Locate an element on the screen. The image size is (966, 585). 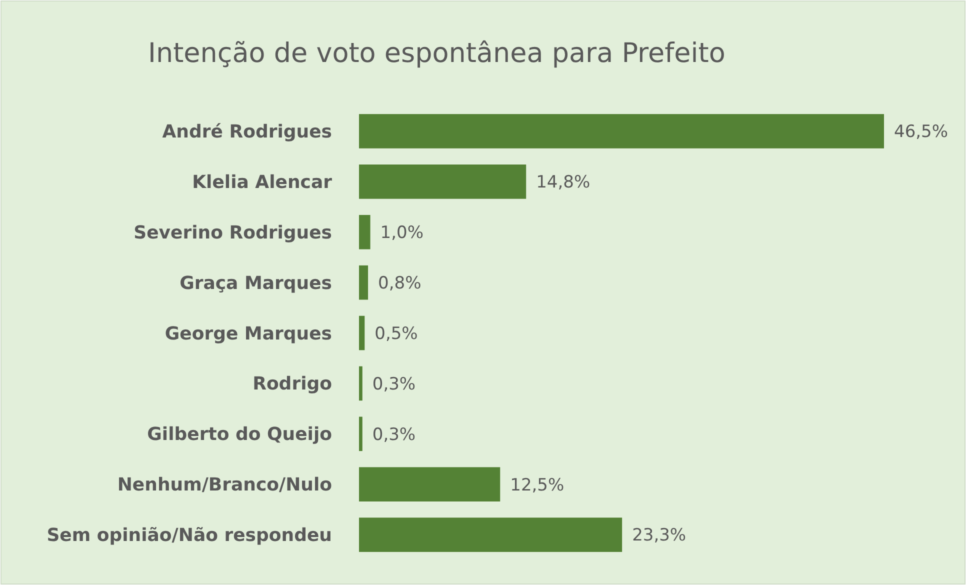
y-tick-label: George Marques is located at coordinates (248, 333).